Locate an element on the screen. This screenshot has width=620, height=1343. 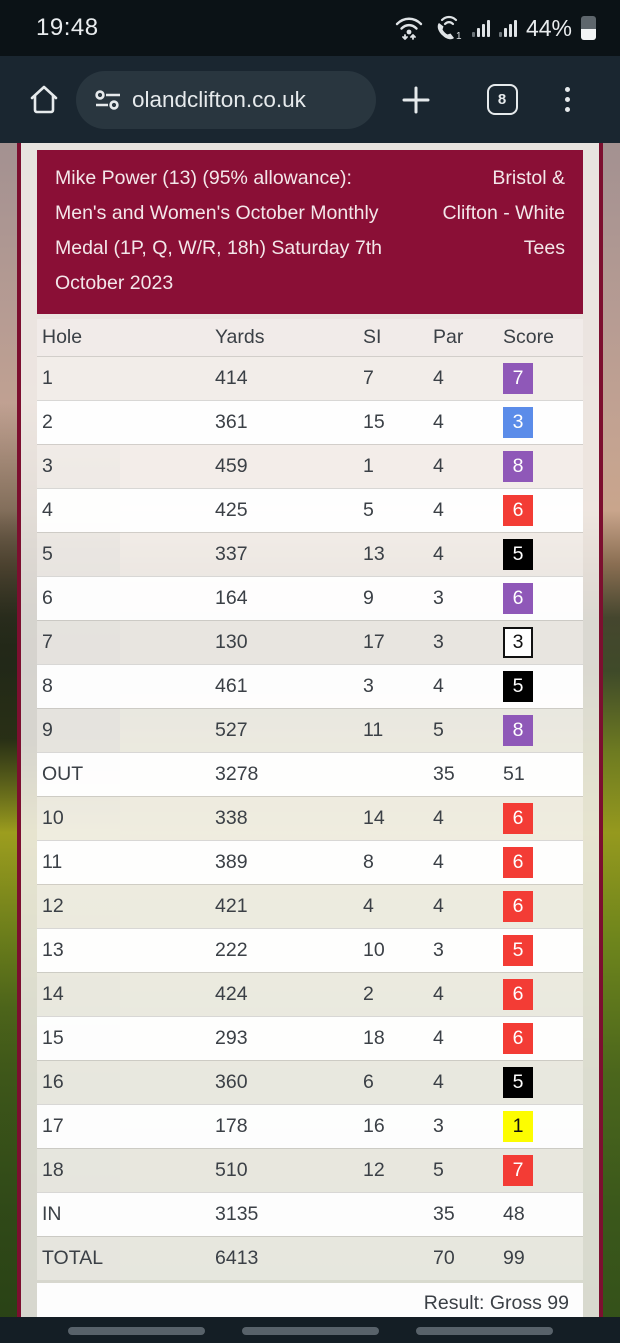
score-badge: 3 is located at coordinates (518, 642).